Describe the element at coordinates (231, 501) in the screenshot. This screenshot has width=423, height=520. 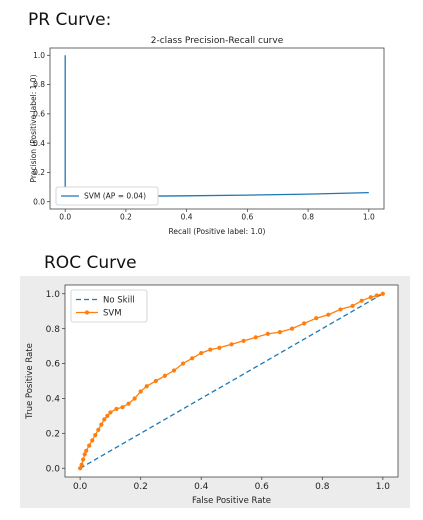
I see `x-axis-label: False Positive Rate` at that location.